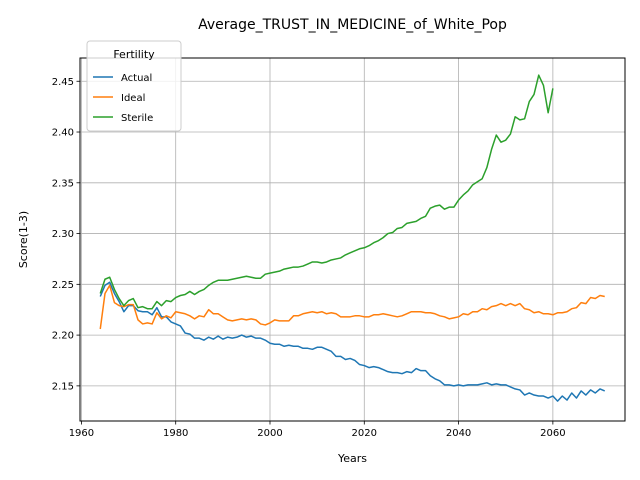 The height and width of the screenshot is (480, 640). What do you see at coordinates (63, 82) in the screenshot?
I see `y-tick-label: 2.45` at bounding box center [63, 82].